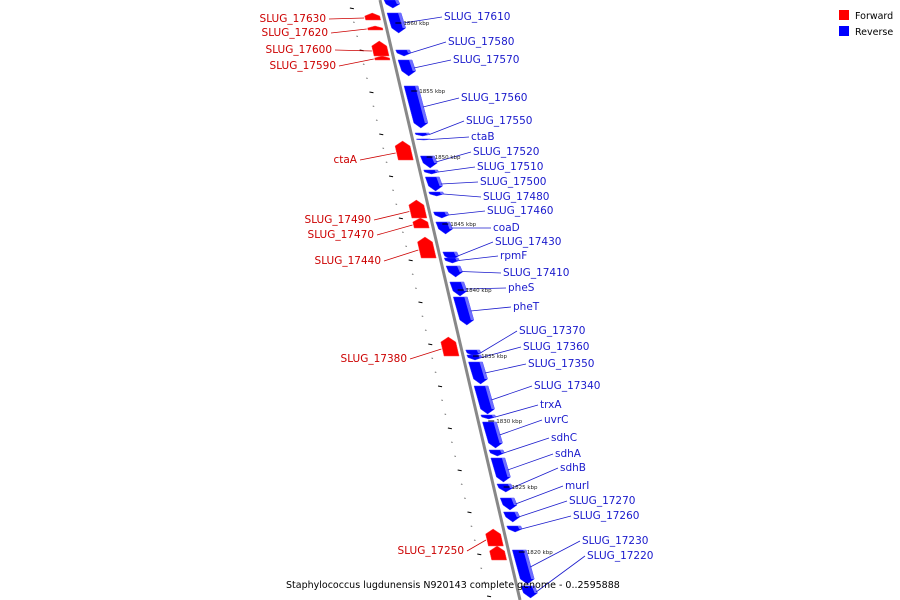 This screenshot has width=900, height=600. Describe the element at coordinates (516, 197) in the screenshot. I see `reverse-gene-label: SLUG_17480` at that location.